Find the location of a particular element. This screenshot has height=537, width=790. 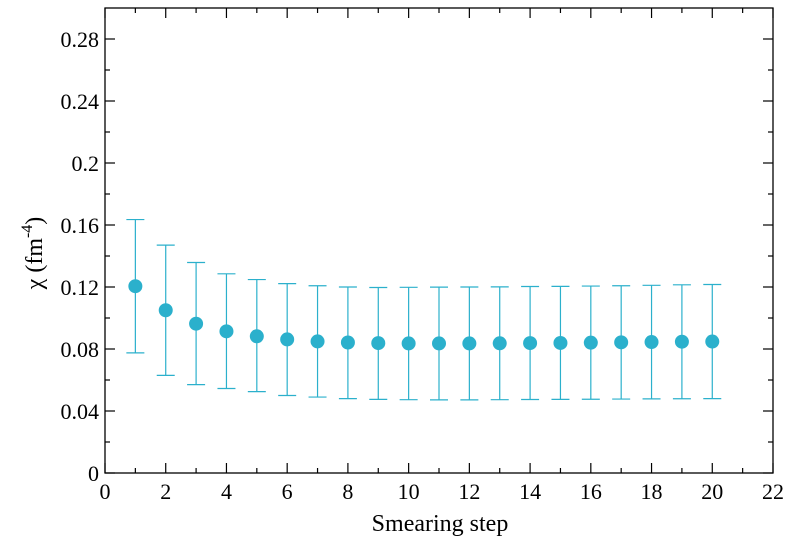

x-tick-label: 14 is located at coordinates (530, 491).